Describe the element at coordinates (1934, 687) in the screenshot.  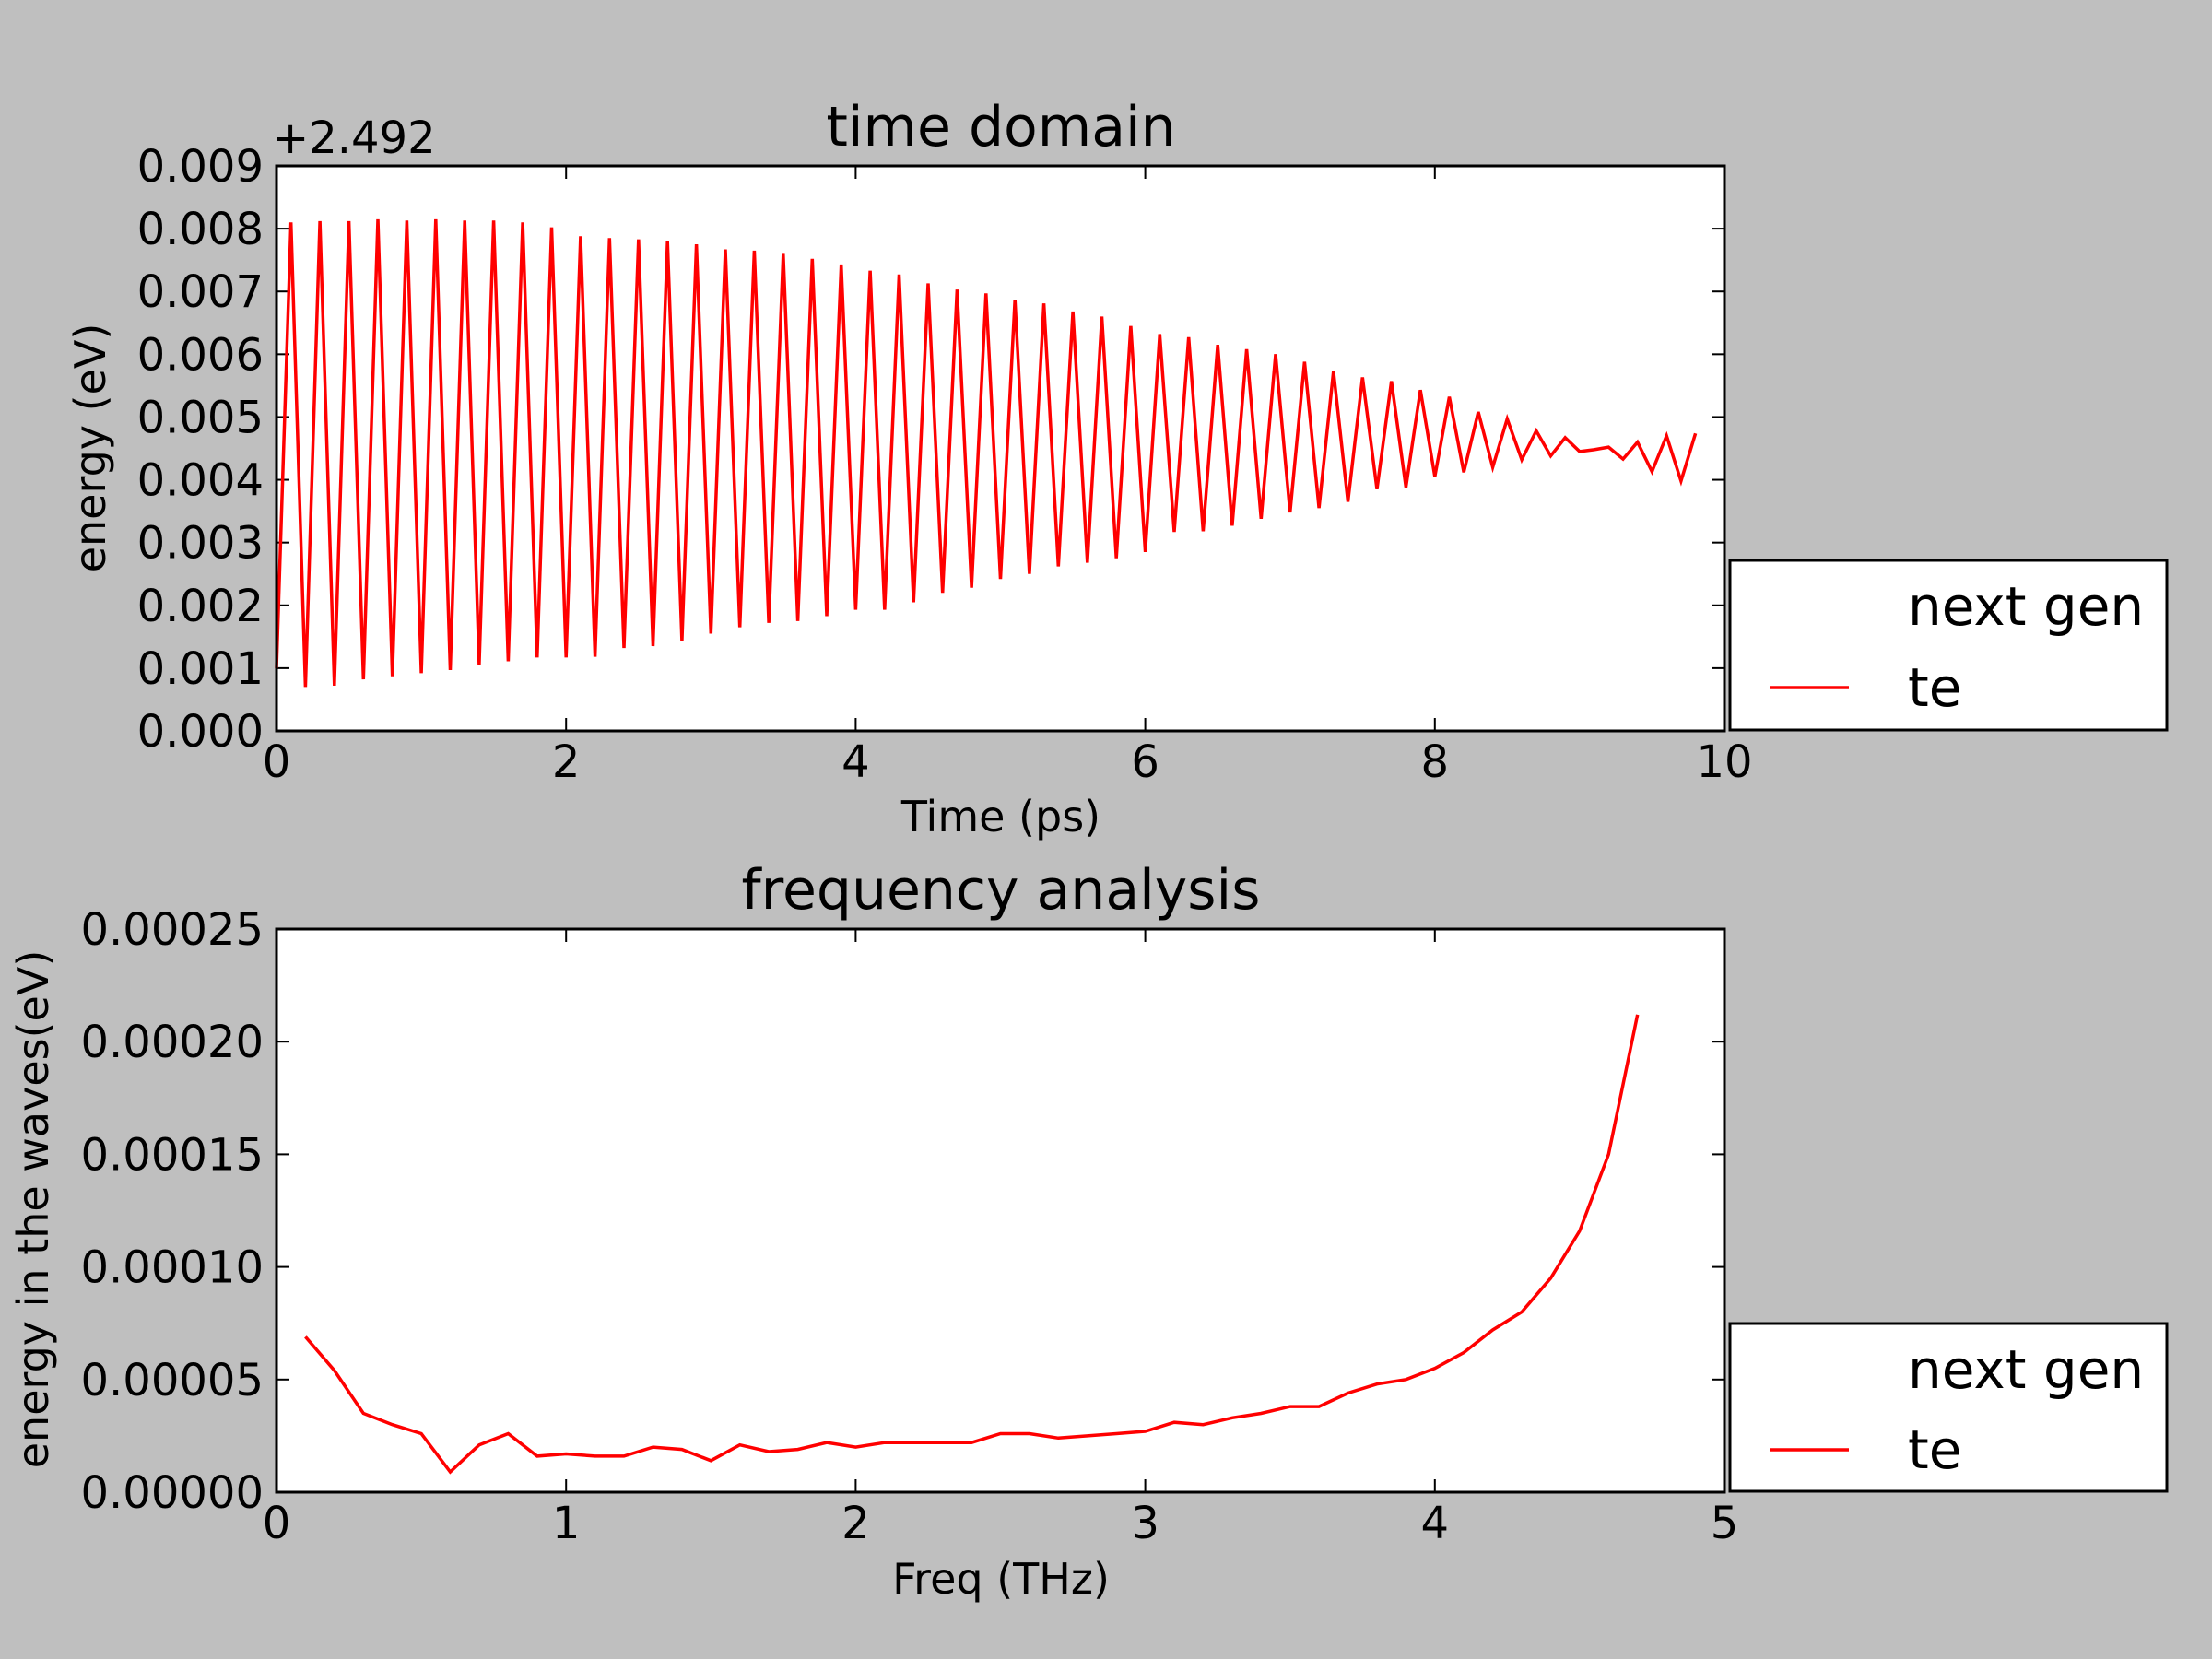
I see `time-domain-legend-entry-2: te` at that location.